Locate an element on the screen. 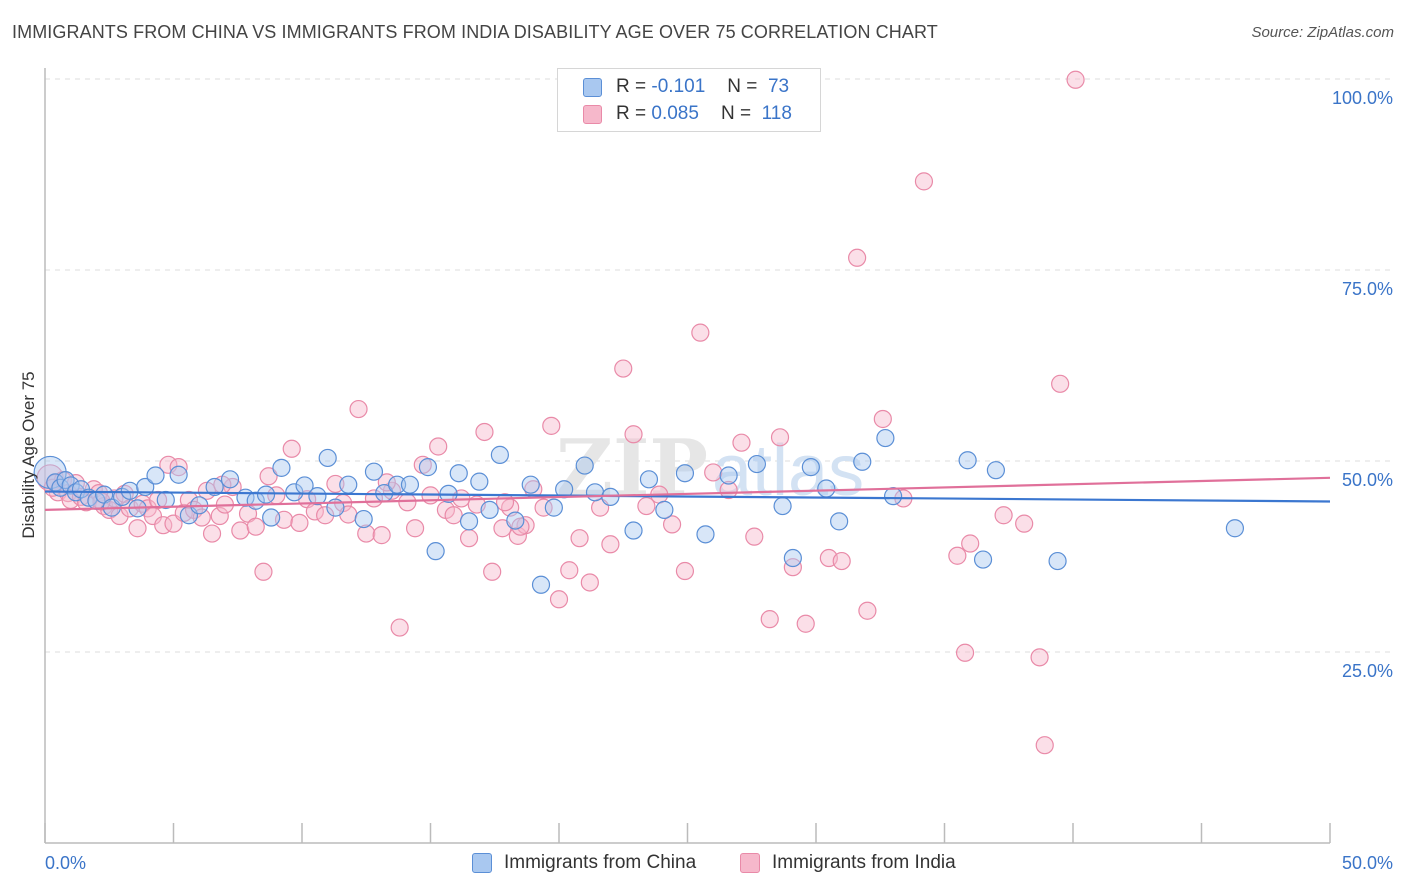 Image resolution: width=1406 pixels, height=892 pixels. source-label: Source: ZipAtlas.com is located at coordinates (1322, 32).